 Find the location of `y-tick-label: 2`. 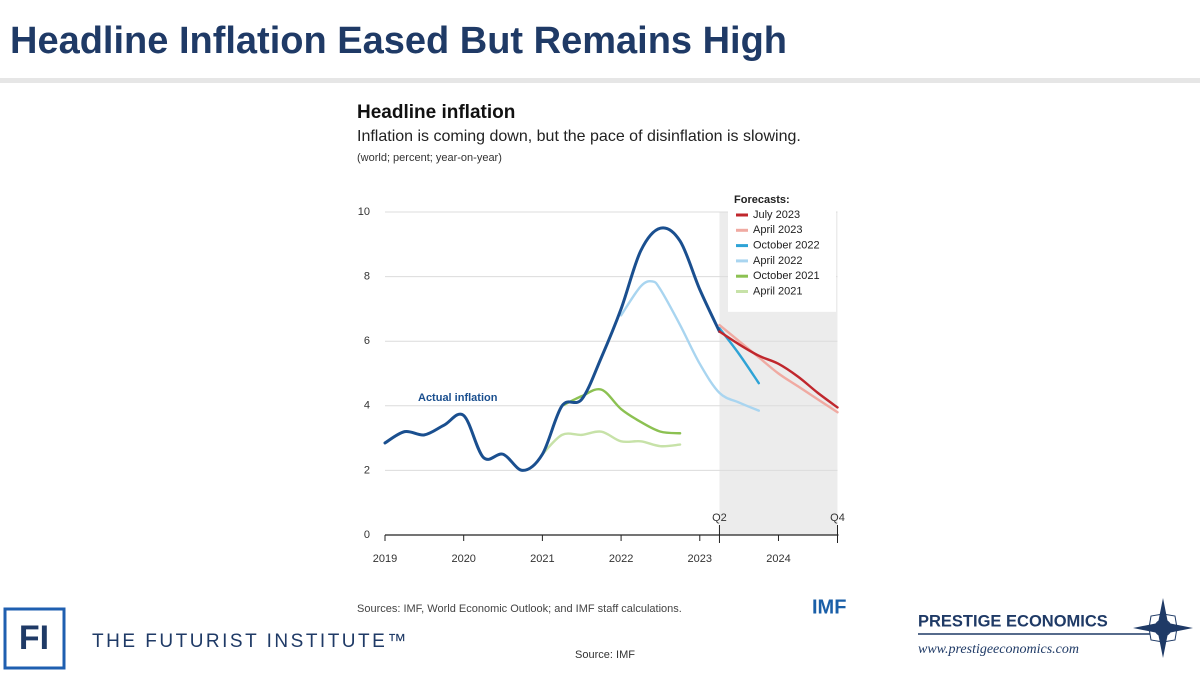

y-tick-label: 2 is located at coordinates (367, 470).